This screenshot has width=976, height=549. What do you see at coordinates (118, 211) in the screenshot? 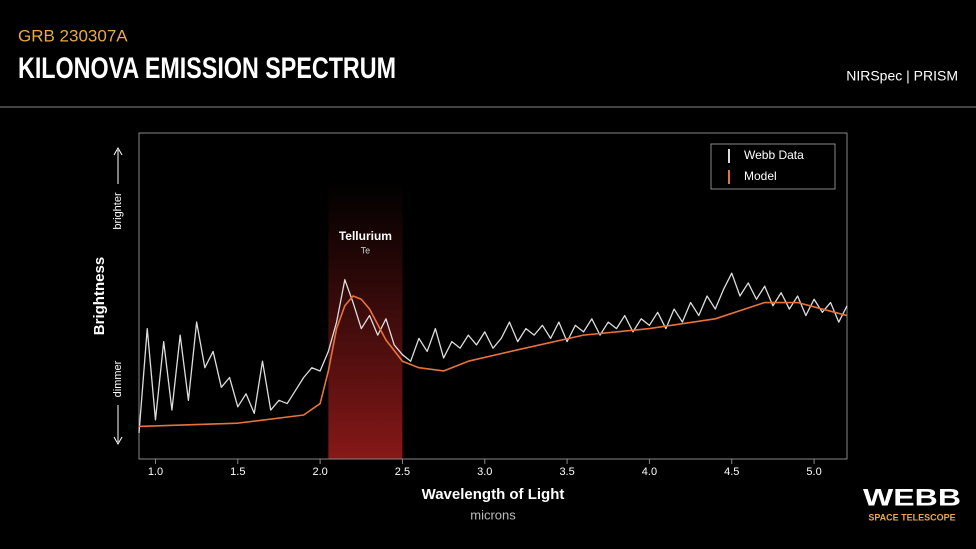
I see `y-high-label: brighter` at bounding box center [118, 211].